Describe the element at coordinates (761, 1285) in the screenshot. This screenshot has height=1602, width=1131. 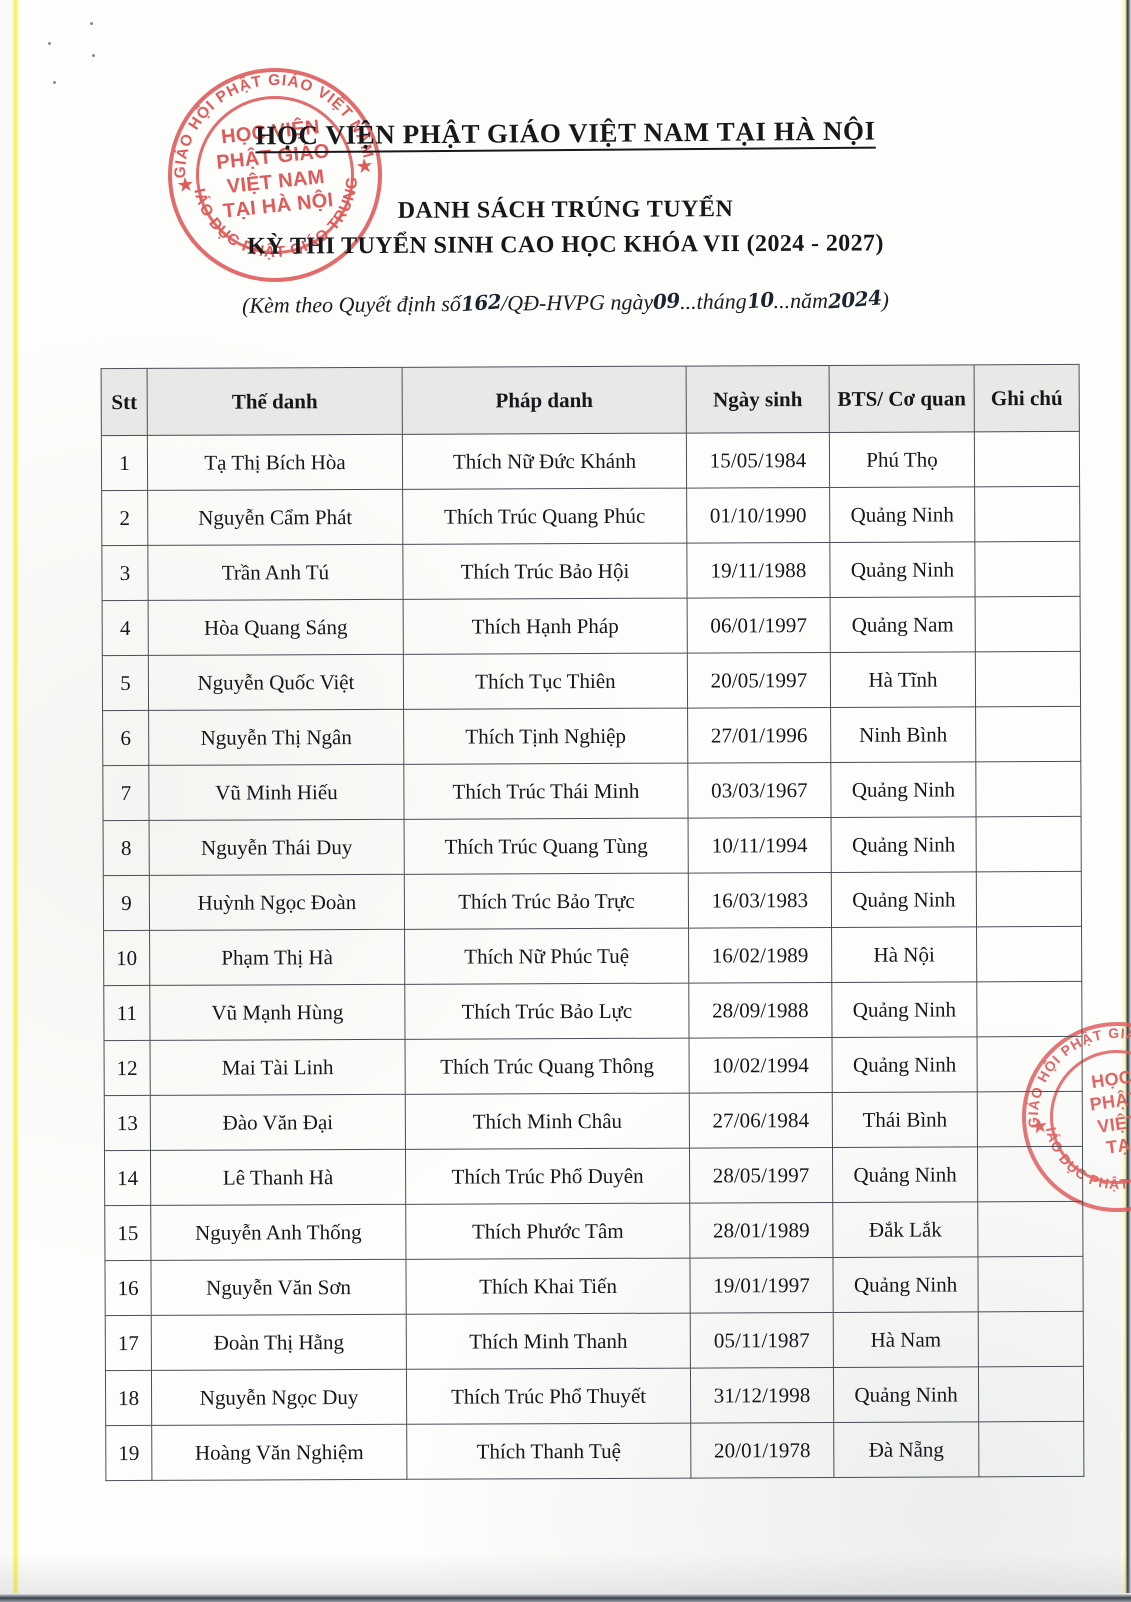
I see `cell-ngay-sinh: 19/01/1997` at that location.